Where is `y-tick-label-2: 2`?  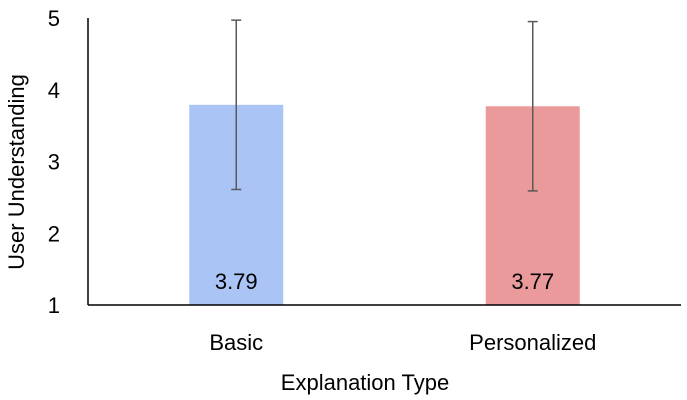
y-tick-label-2: 2 is located at coordinates (54, 233).